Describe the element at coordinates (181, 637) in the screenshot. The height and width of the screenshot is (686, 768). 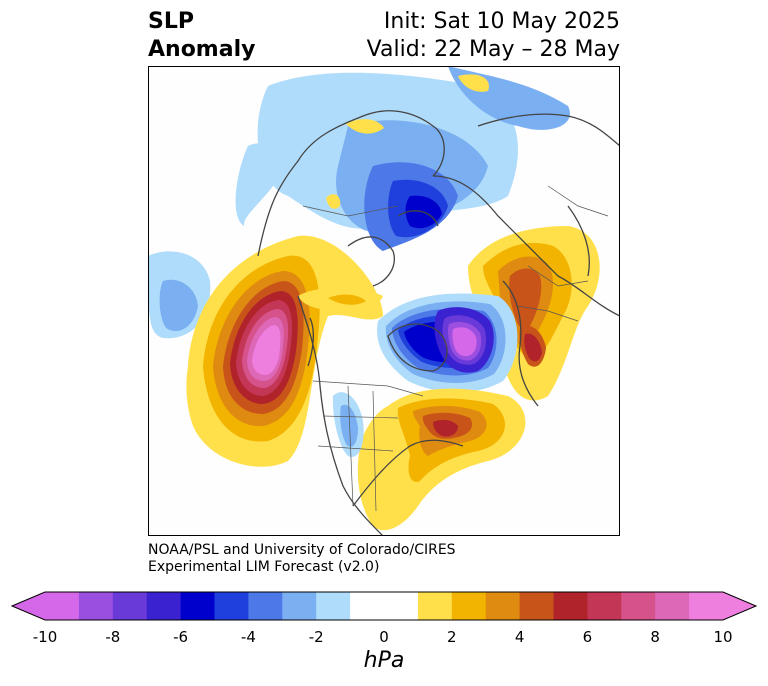
I see `colorbar-tick-label: -6` at that location.